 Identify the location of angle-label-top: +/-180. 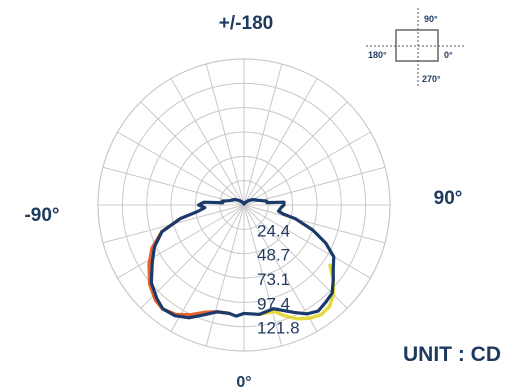
(246, 23).